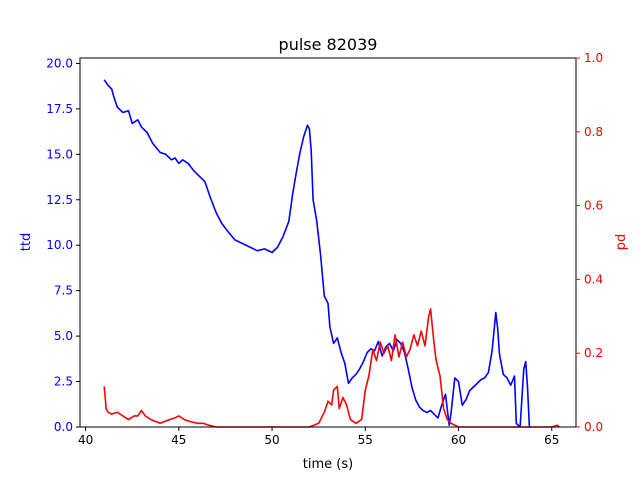 This screenshot has width=640, height=480. I want to click on x-tick-label: 65, so click(551, 440).